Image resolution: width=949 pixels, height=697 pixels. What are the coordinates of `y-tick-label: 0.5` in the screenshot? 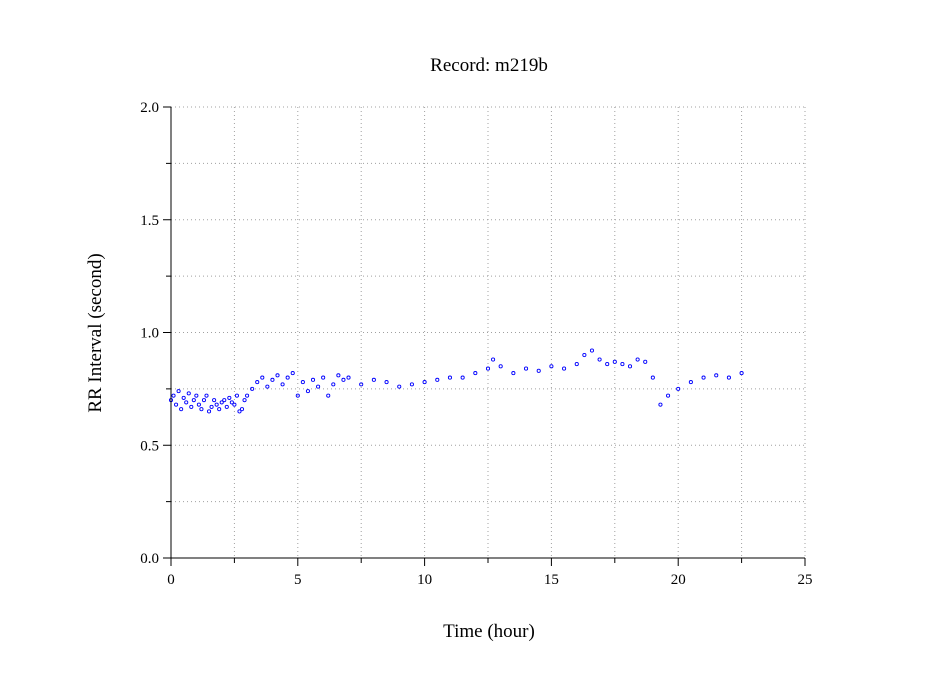 It's located at (149, 446).